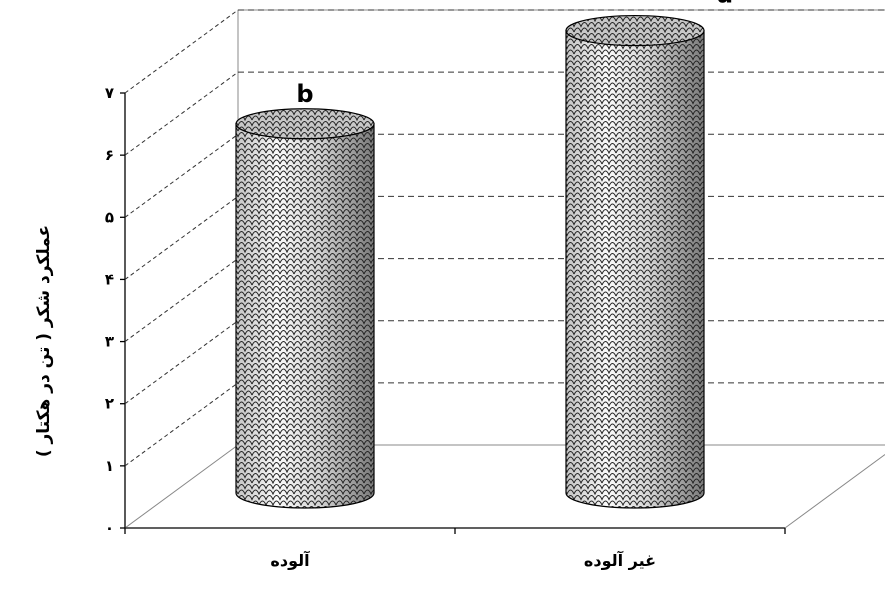  Describe the element at coordinates (181, 486) in the screenshot. I see `floor-left-edge` at that location.